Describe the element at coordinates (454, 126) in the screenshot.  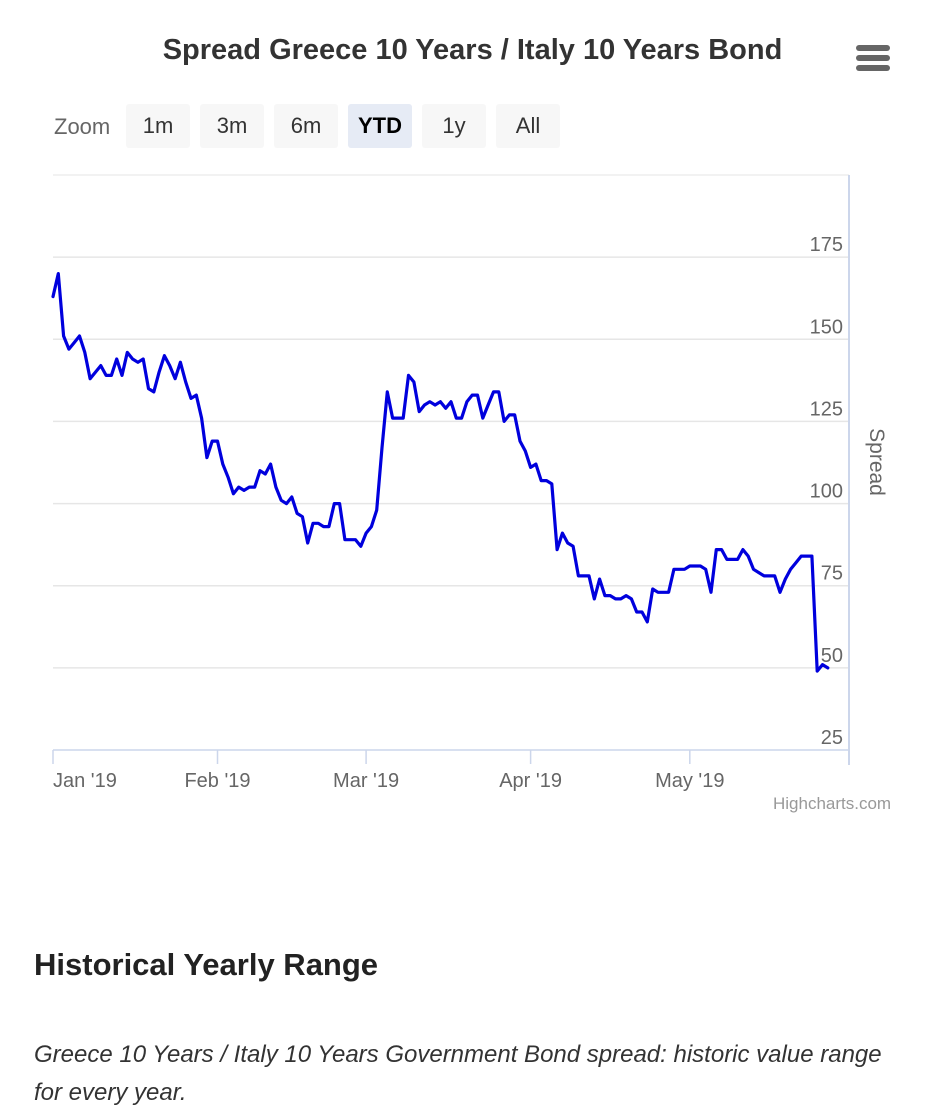
I see `zoom-1y-button: 1y` at that location.